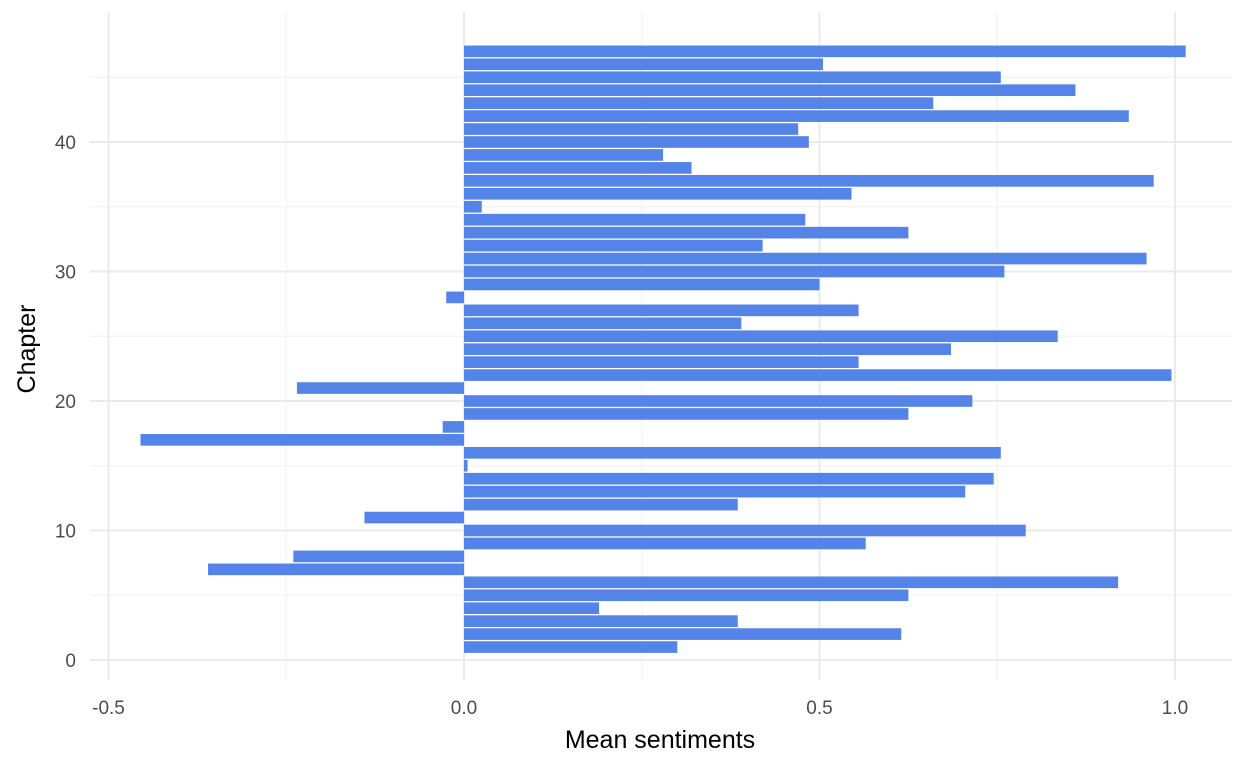  Describe the element at coordinates (660, 740) in the screenshot. I see `x-axis-title: Mean sentiments` at that location.